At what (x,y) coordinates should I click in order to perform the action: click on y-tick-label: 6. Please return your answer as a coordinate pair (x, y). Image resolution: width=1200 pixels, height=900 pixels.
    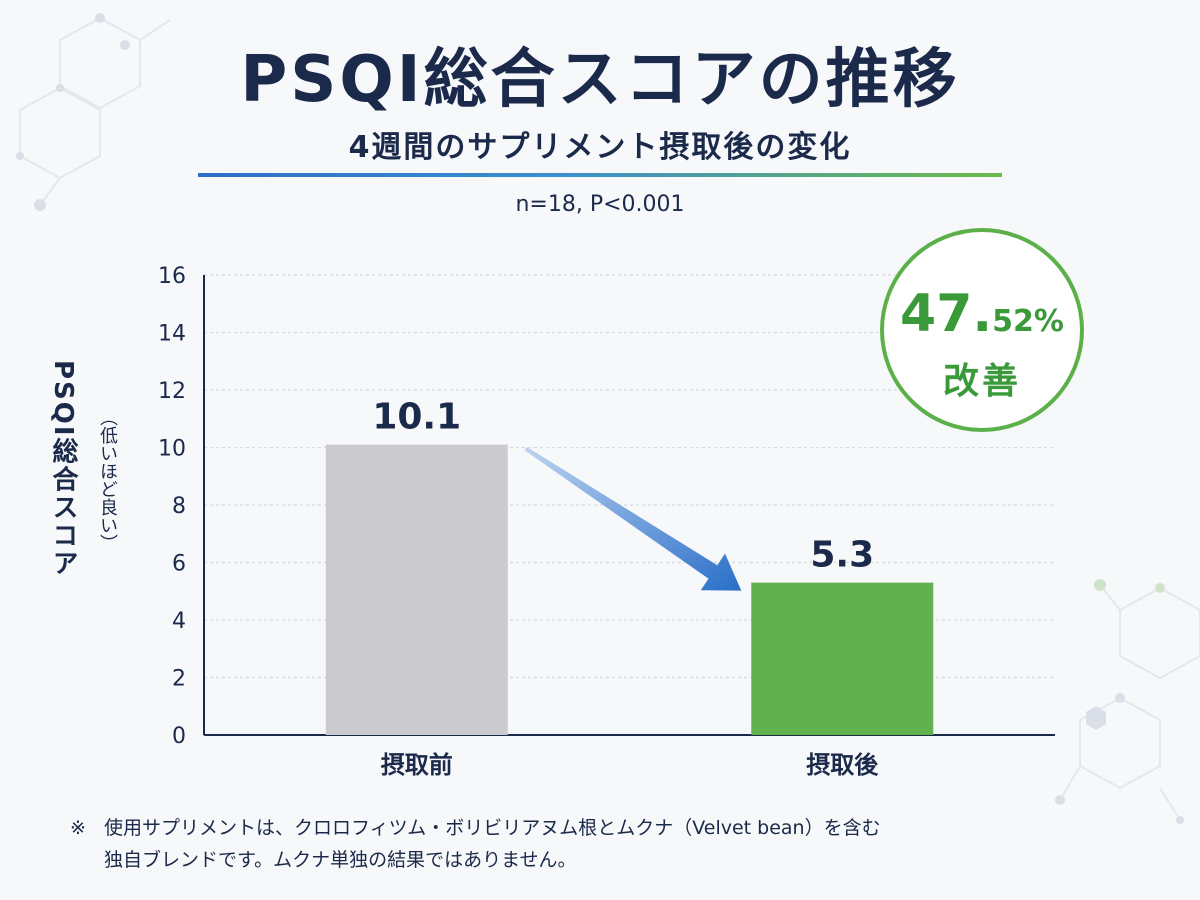
    Looking at the image, I should click on (179, 564).